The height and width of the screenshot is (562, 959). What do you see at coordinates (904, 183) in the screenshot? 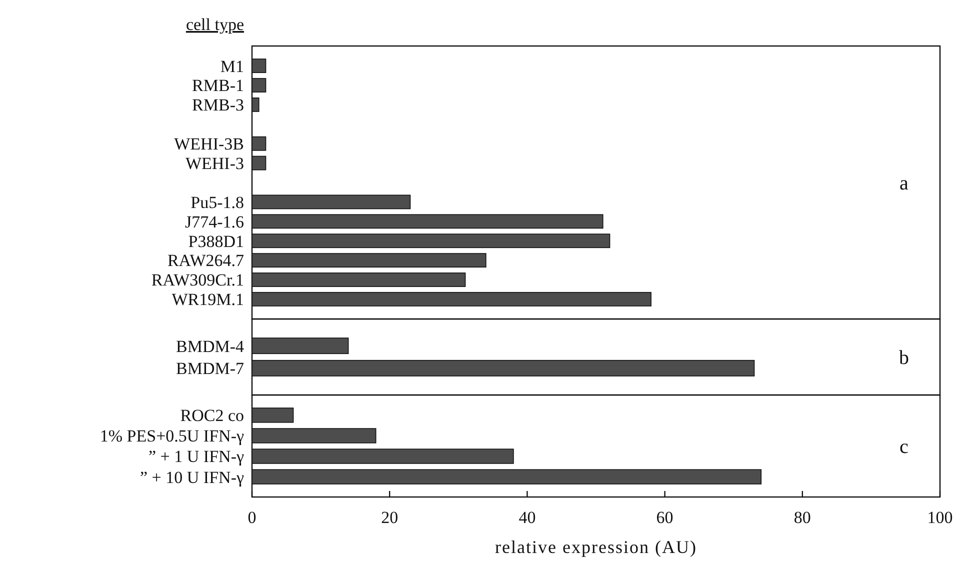
I see `annotation: a` at bounding box center [904, 183].